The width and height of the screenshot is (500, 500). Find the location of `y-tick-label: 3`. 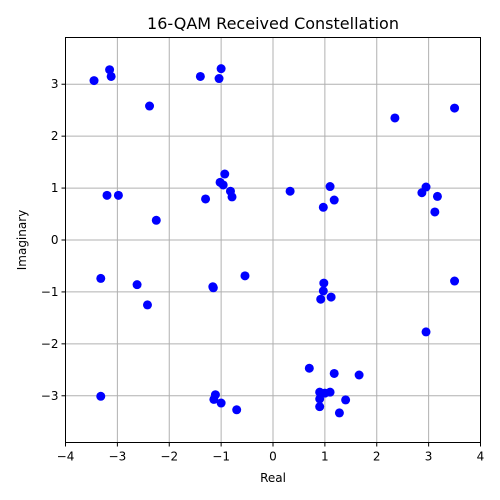

y-tick-label: 3 is located at coordinates (55, 84).